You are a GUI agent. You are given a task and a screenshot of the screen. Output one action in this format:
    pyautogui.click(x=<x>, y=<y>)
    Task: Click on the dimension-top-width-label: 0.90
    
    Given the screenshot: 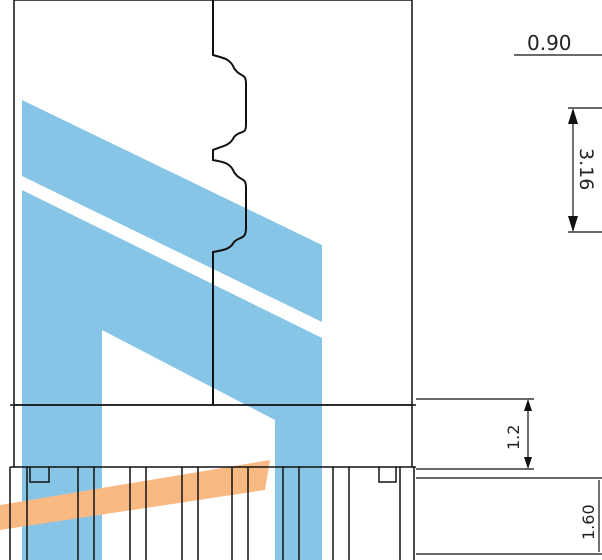 What is the action you would take?
    pyautogui.click(x=549, y=43)
    